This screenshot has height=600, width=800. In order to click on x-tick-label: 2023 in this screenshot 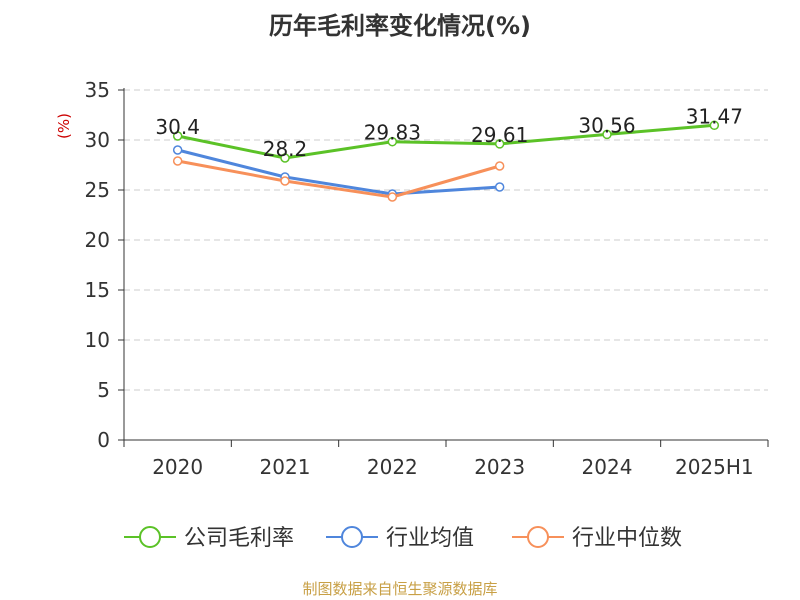, I will do `click(499, 467)`.